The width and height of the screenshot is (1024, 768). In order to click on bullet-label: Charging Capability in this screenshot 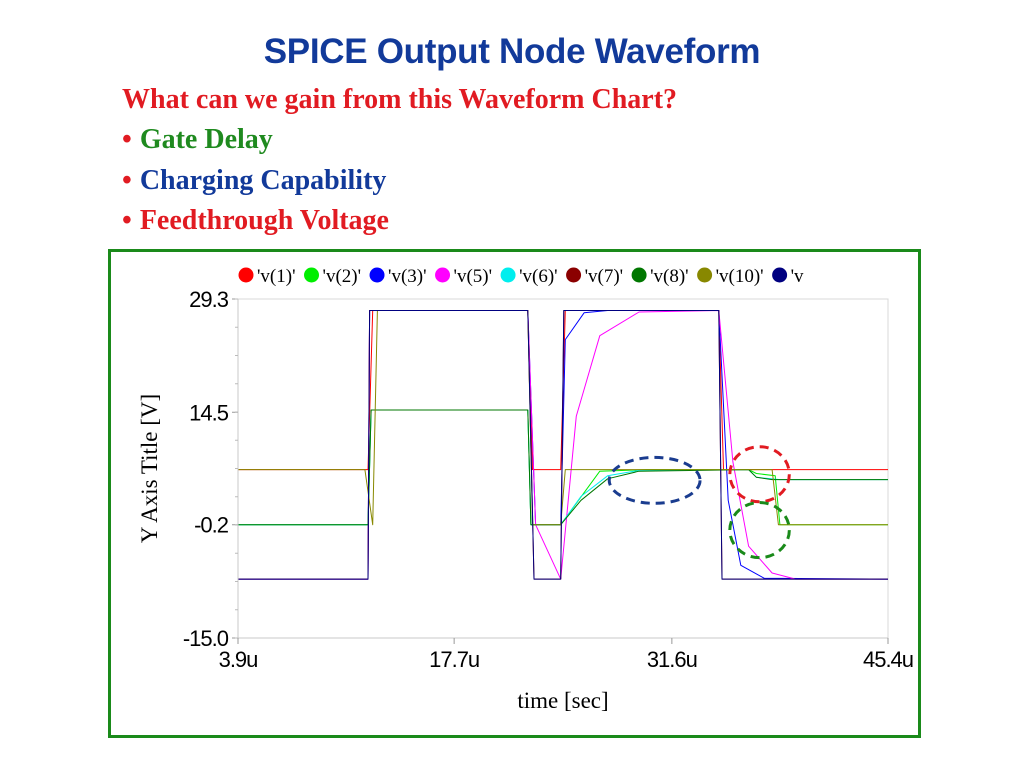, I will do `click(263, 180)`.